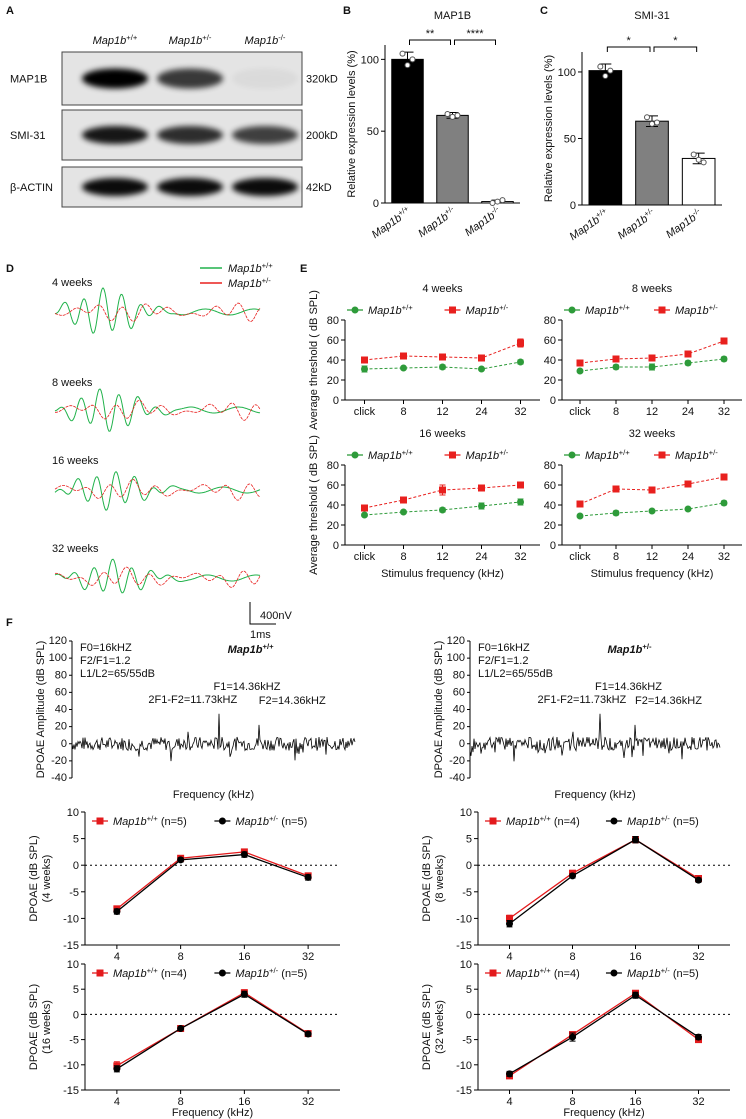 The width and height of the screenshot is (746, 1119). What do you see at coordinates (668, 701) in the screenshot?
I see `peak-label: F2=14.36kHZ` at bounding box center [668, 701].